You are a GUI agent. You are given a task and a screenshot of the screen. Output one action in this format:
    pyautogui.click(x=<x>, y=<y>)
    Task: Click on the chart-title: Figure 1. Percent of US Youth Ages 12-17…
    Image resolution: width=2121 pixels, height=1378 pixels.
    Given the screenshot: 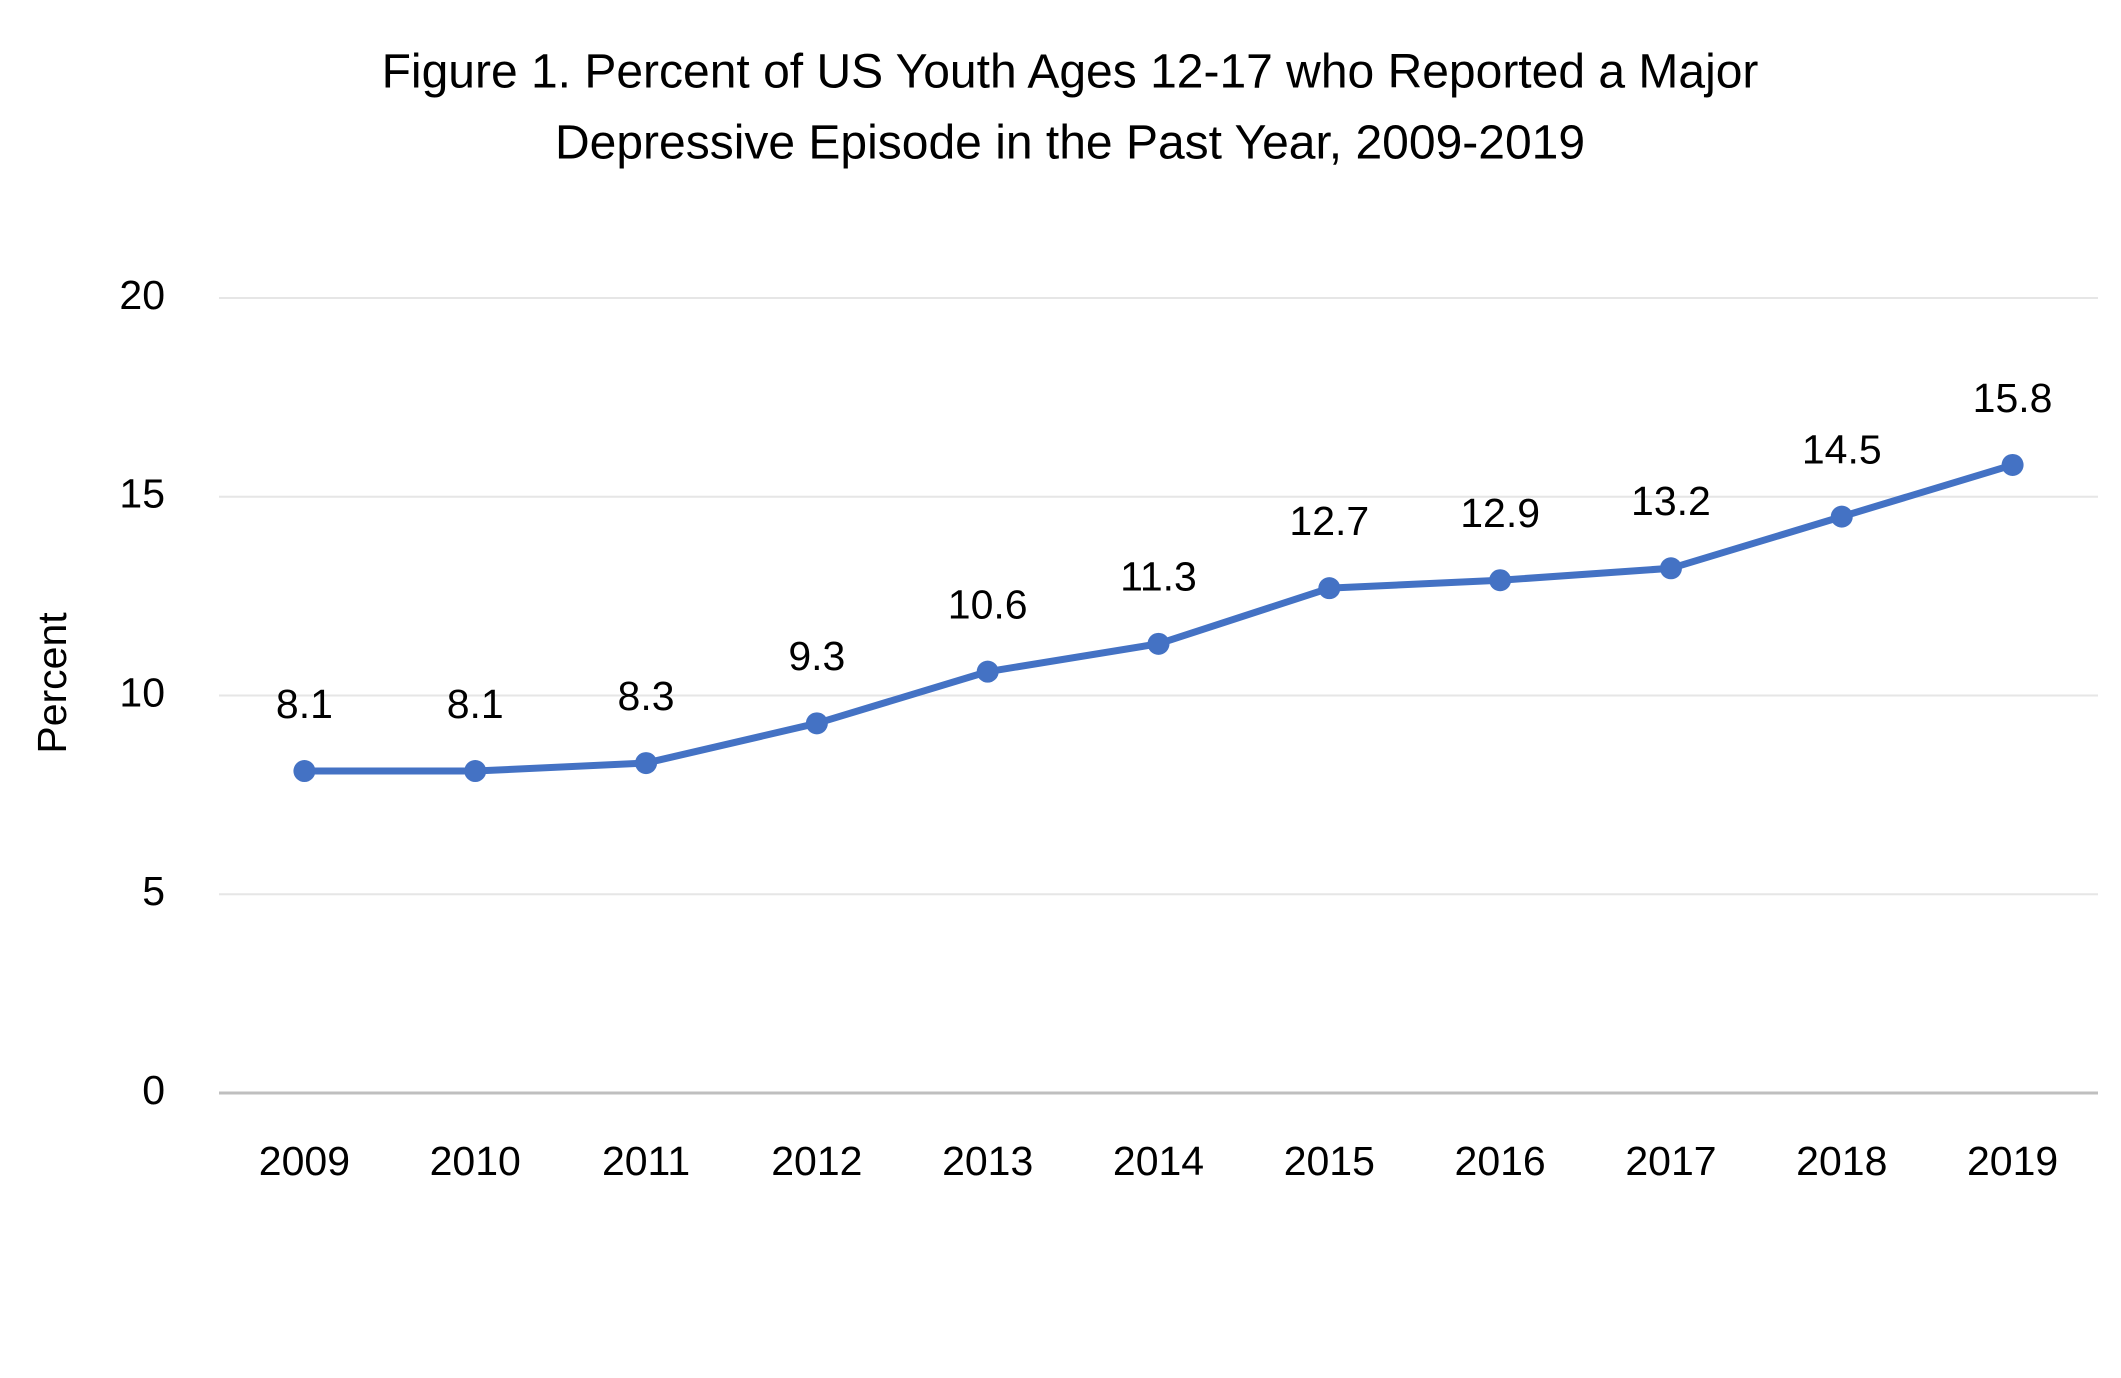 What is the action you would take?
    pyautogui.click(x=1070, y=72)
    